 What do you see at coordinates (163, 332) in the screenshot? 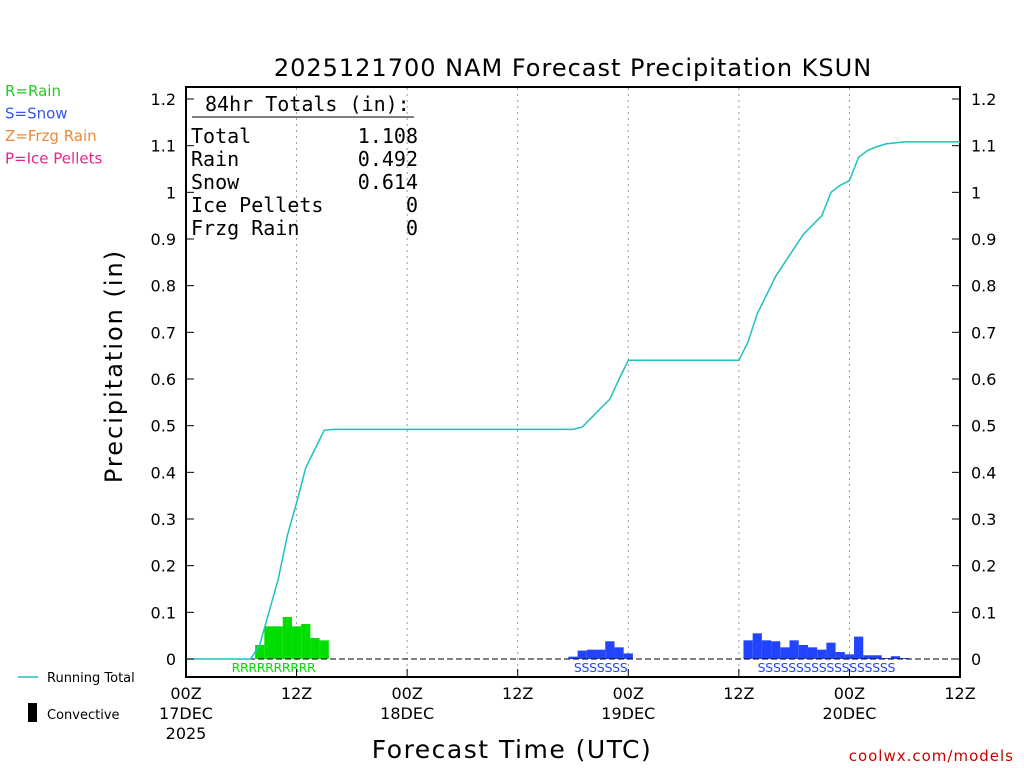
I see `ytick-label-left-7: 0.7` at bounding box center [163, 332].